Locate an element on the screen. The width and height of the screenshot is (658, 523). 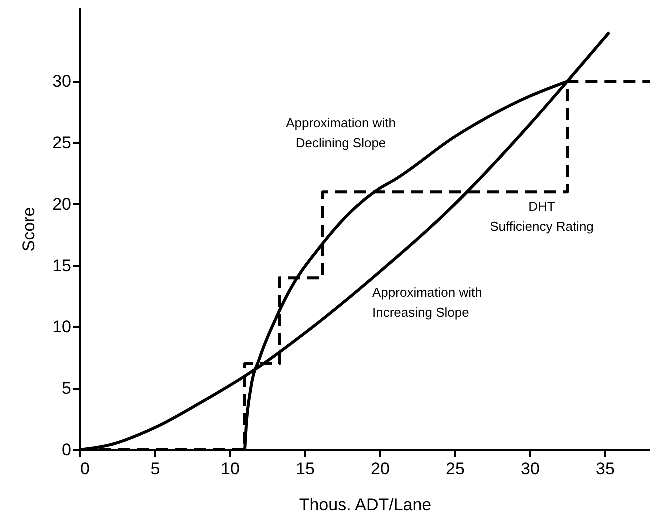
y-tick-label: 20 is located at coordinates (62, 204).